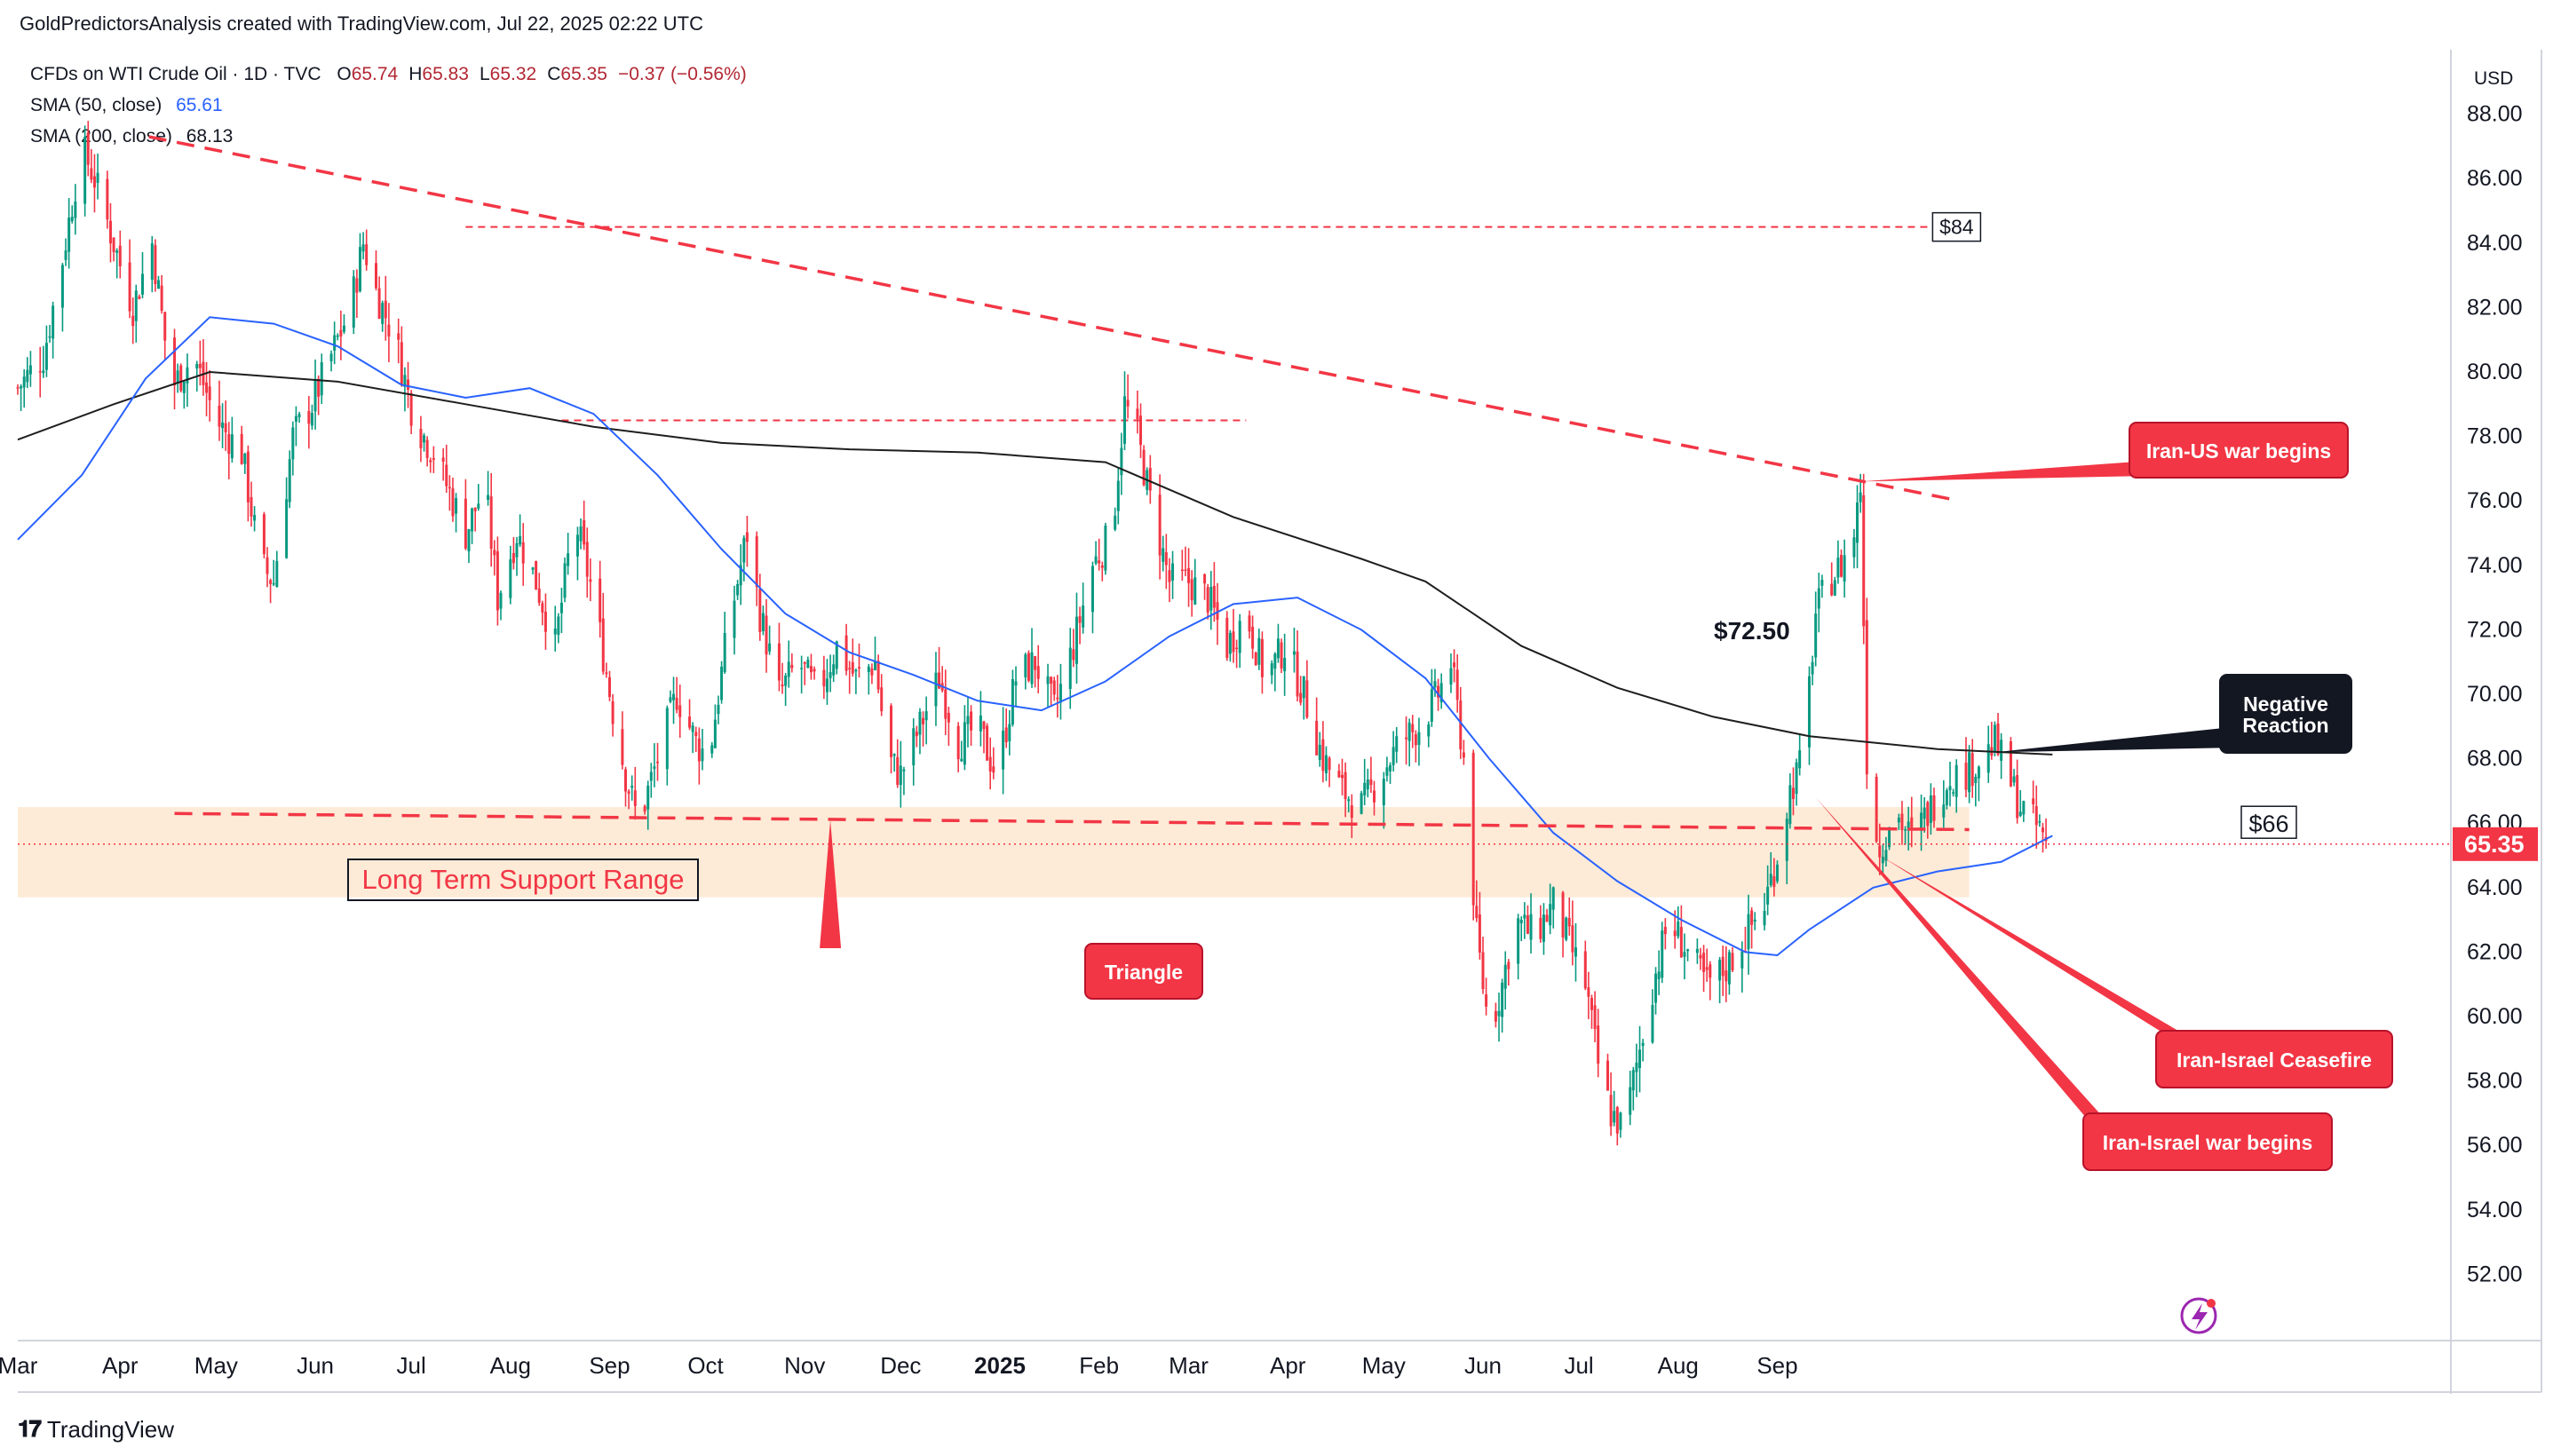  I want to click on label-66-text: $66, so click(2268, 824).